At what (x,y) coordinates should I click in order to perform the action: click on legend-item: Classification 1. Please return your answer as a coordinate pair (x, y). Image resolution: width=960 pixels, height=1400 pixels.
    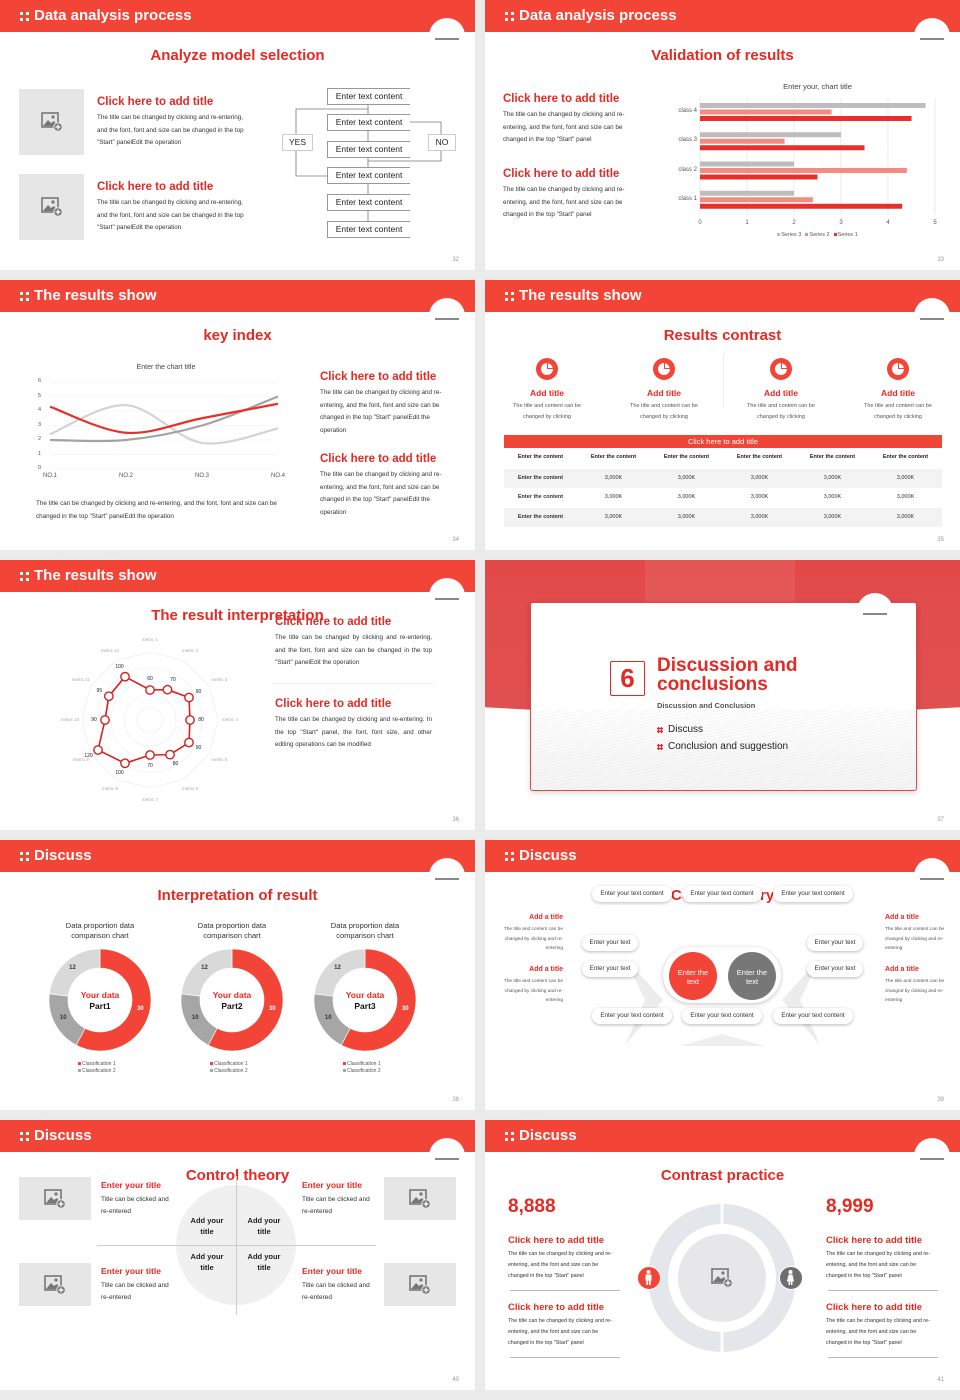
    Looking at the image, I should click on (229, 1064).